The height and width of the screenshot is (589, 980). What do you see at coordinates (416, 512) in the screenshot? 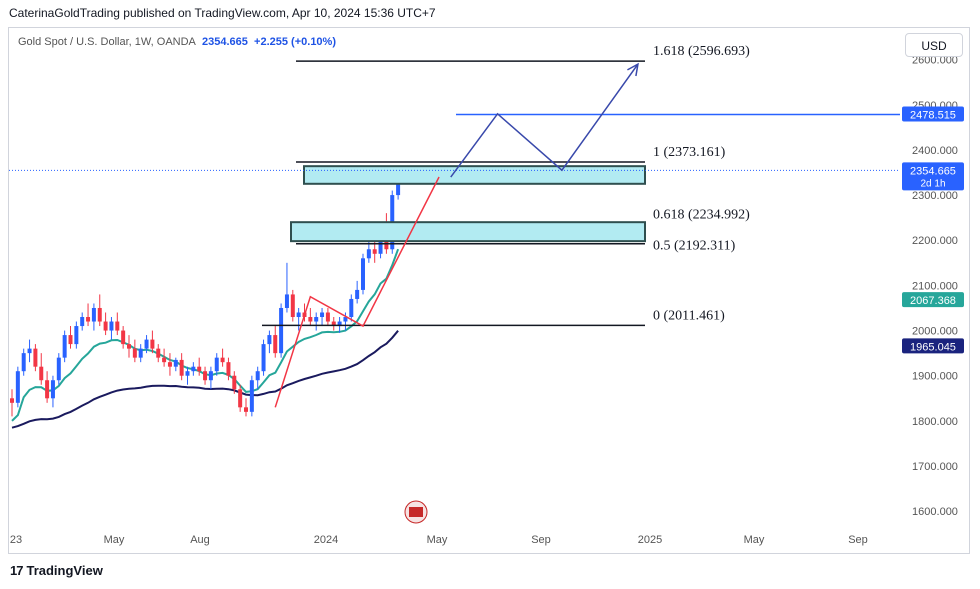
I see `us-flag-stripes-icon` at bounding box center [416, 512].